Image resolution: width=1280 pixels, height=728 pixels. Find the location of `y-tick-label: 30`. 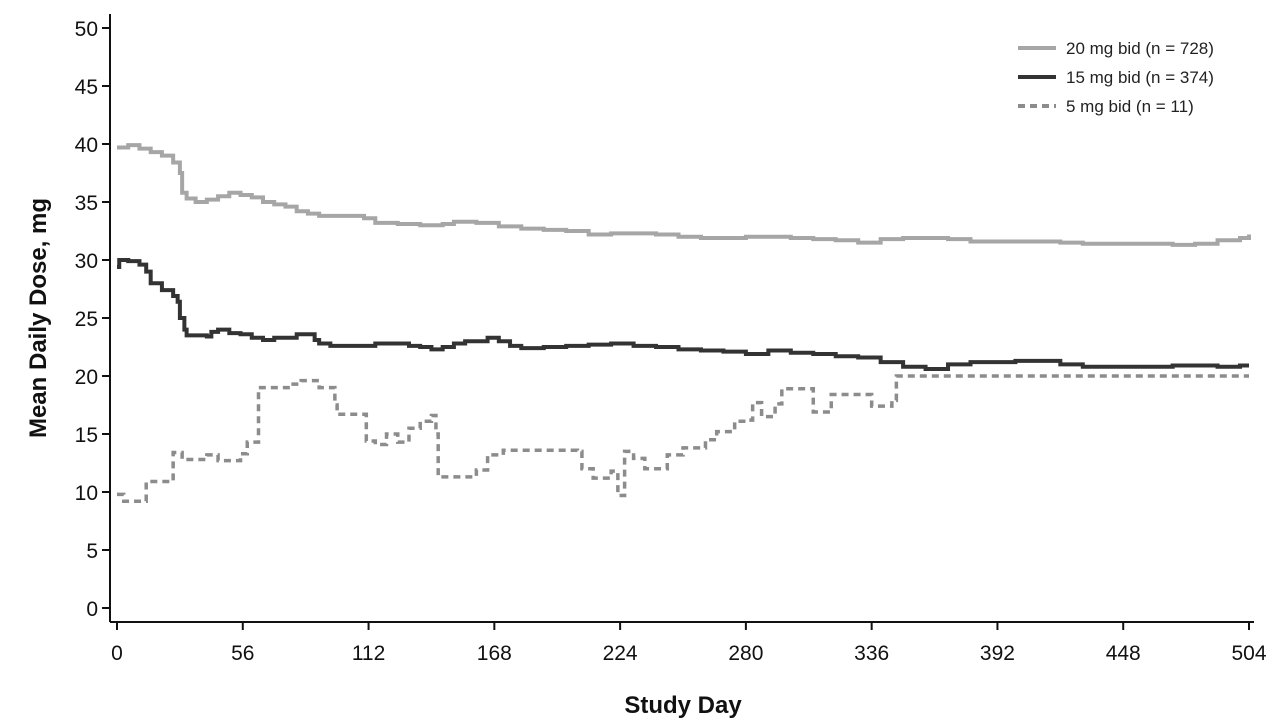

y-tick-label: 30 is located at coordinates (86, 261).